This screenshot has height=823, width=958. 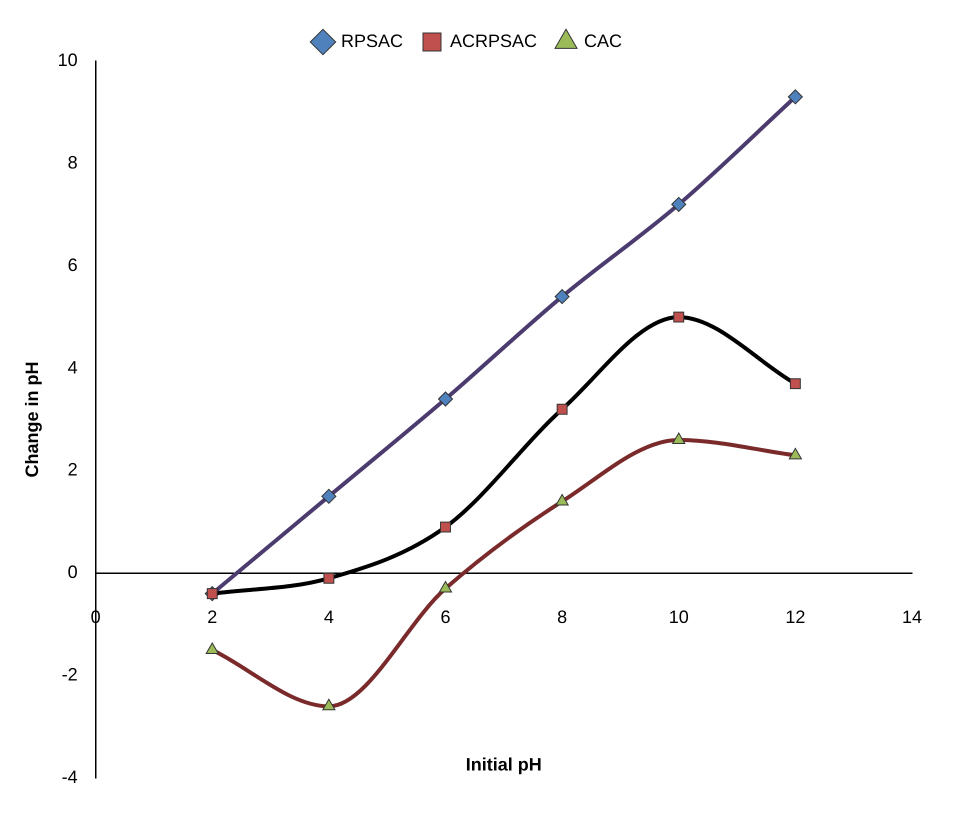 I want to click on x-tick-label: 10, so click(x=678, y=616).